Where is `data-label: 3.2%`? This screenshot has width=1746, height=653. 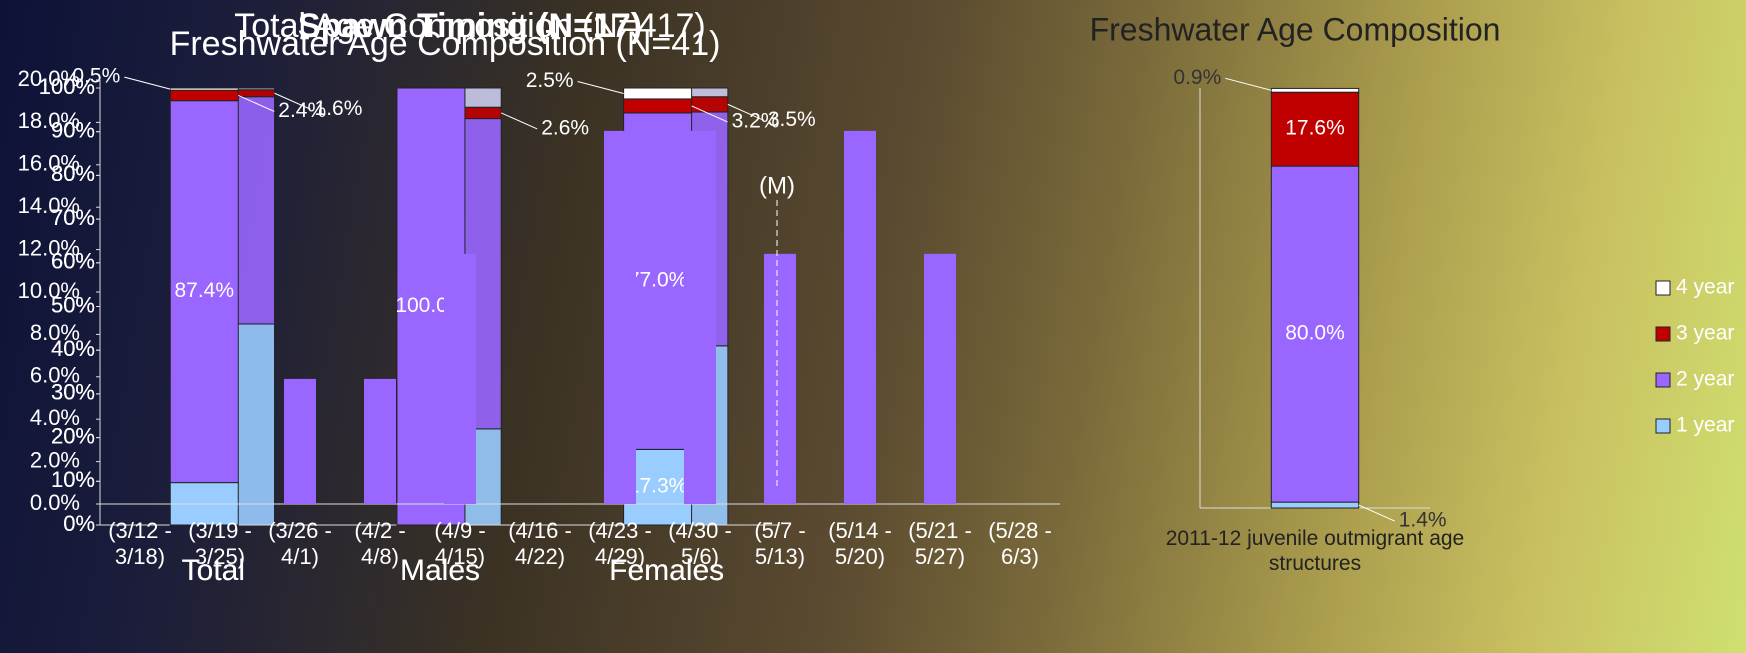 data-label: 3.2% is located at coordinates (756, 120).